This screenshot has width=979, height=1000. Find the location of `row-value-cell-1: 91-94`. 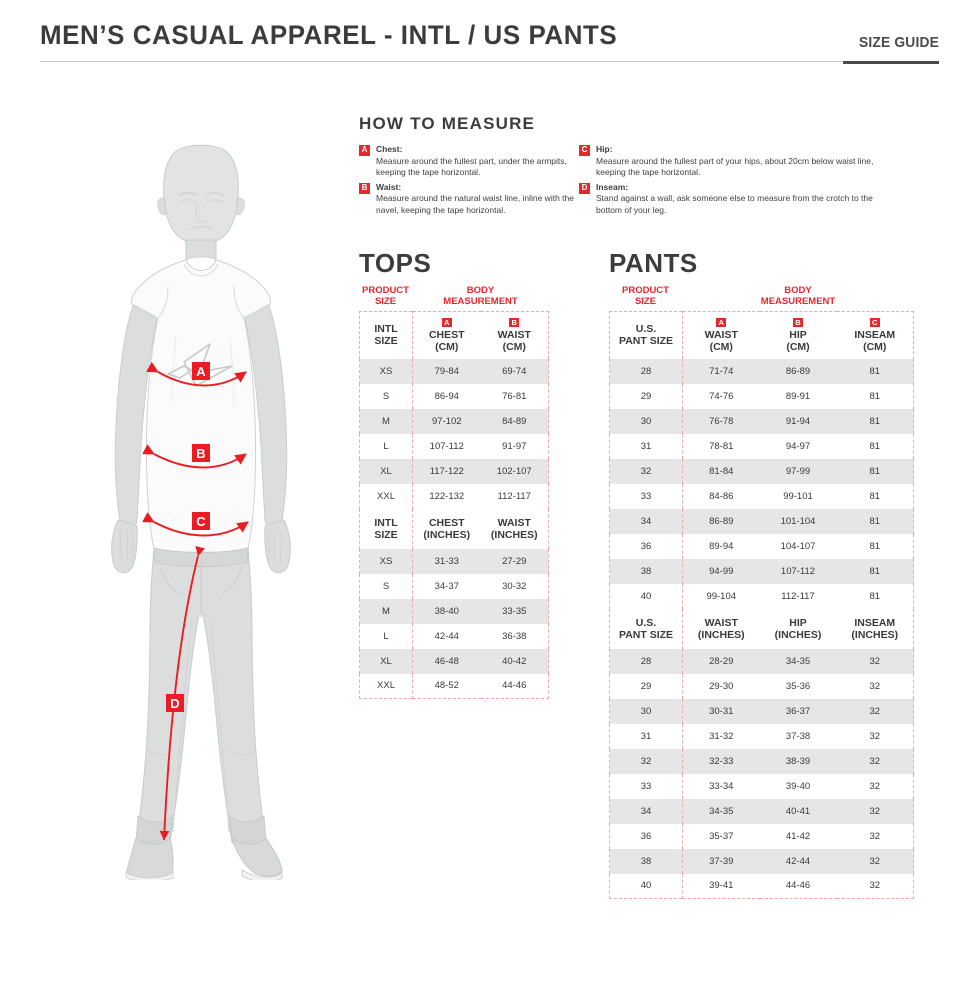

row-value-cell-1: 91-94 is located at coordinates (798, 421).